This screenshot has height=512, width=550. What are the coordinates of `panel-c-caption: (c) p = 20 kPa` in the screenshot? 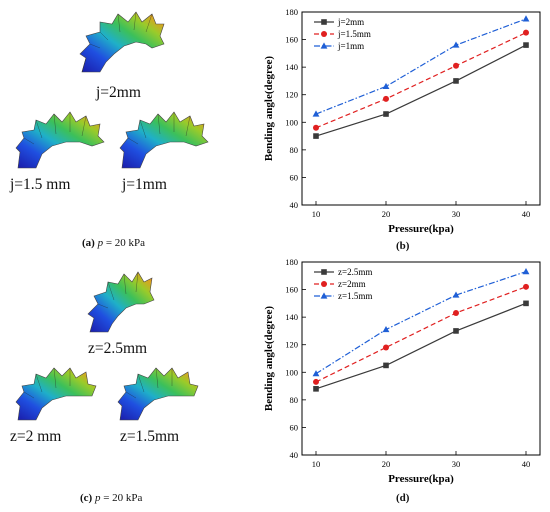 It's located at (111, 498).